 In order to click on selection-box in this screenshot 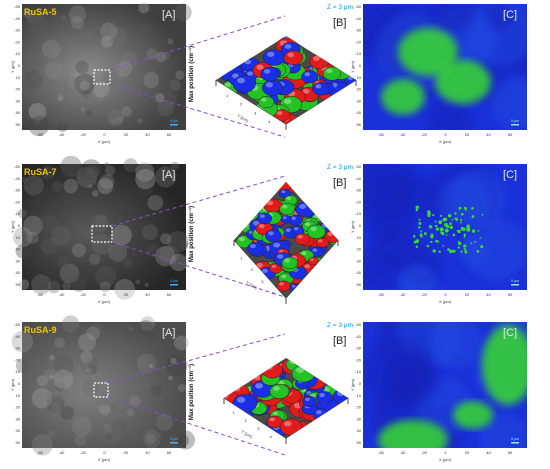, I will do `click(102, 234)`.